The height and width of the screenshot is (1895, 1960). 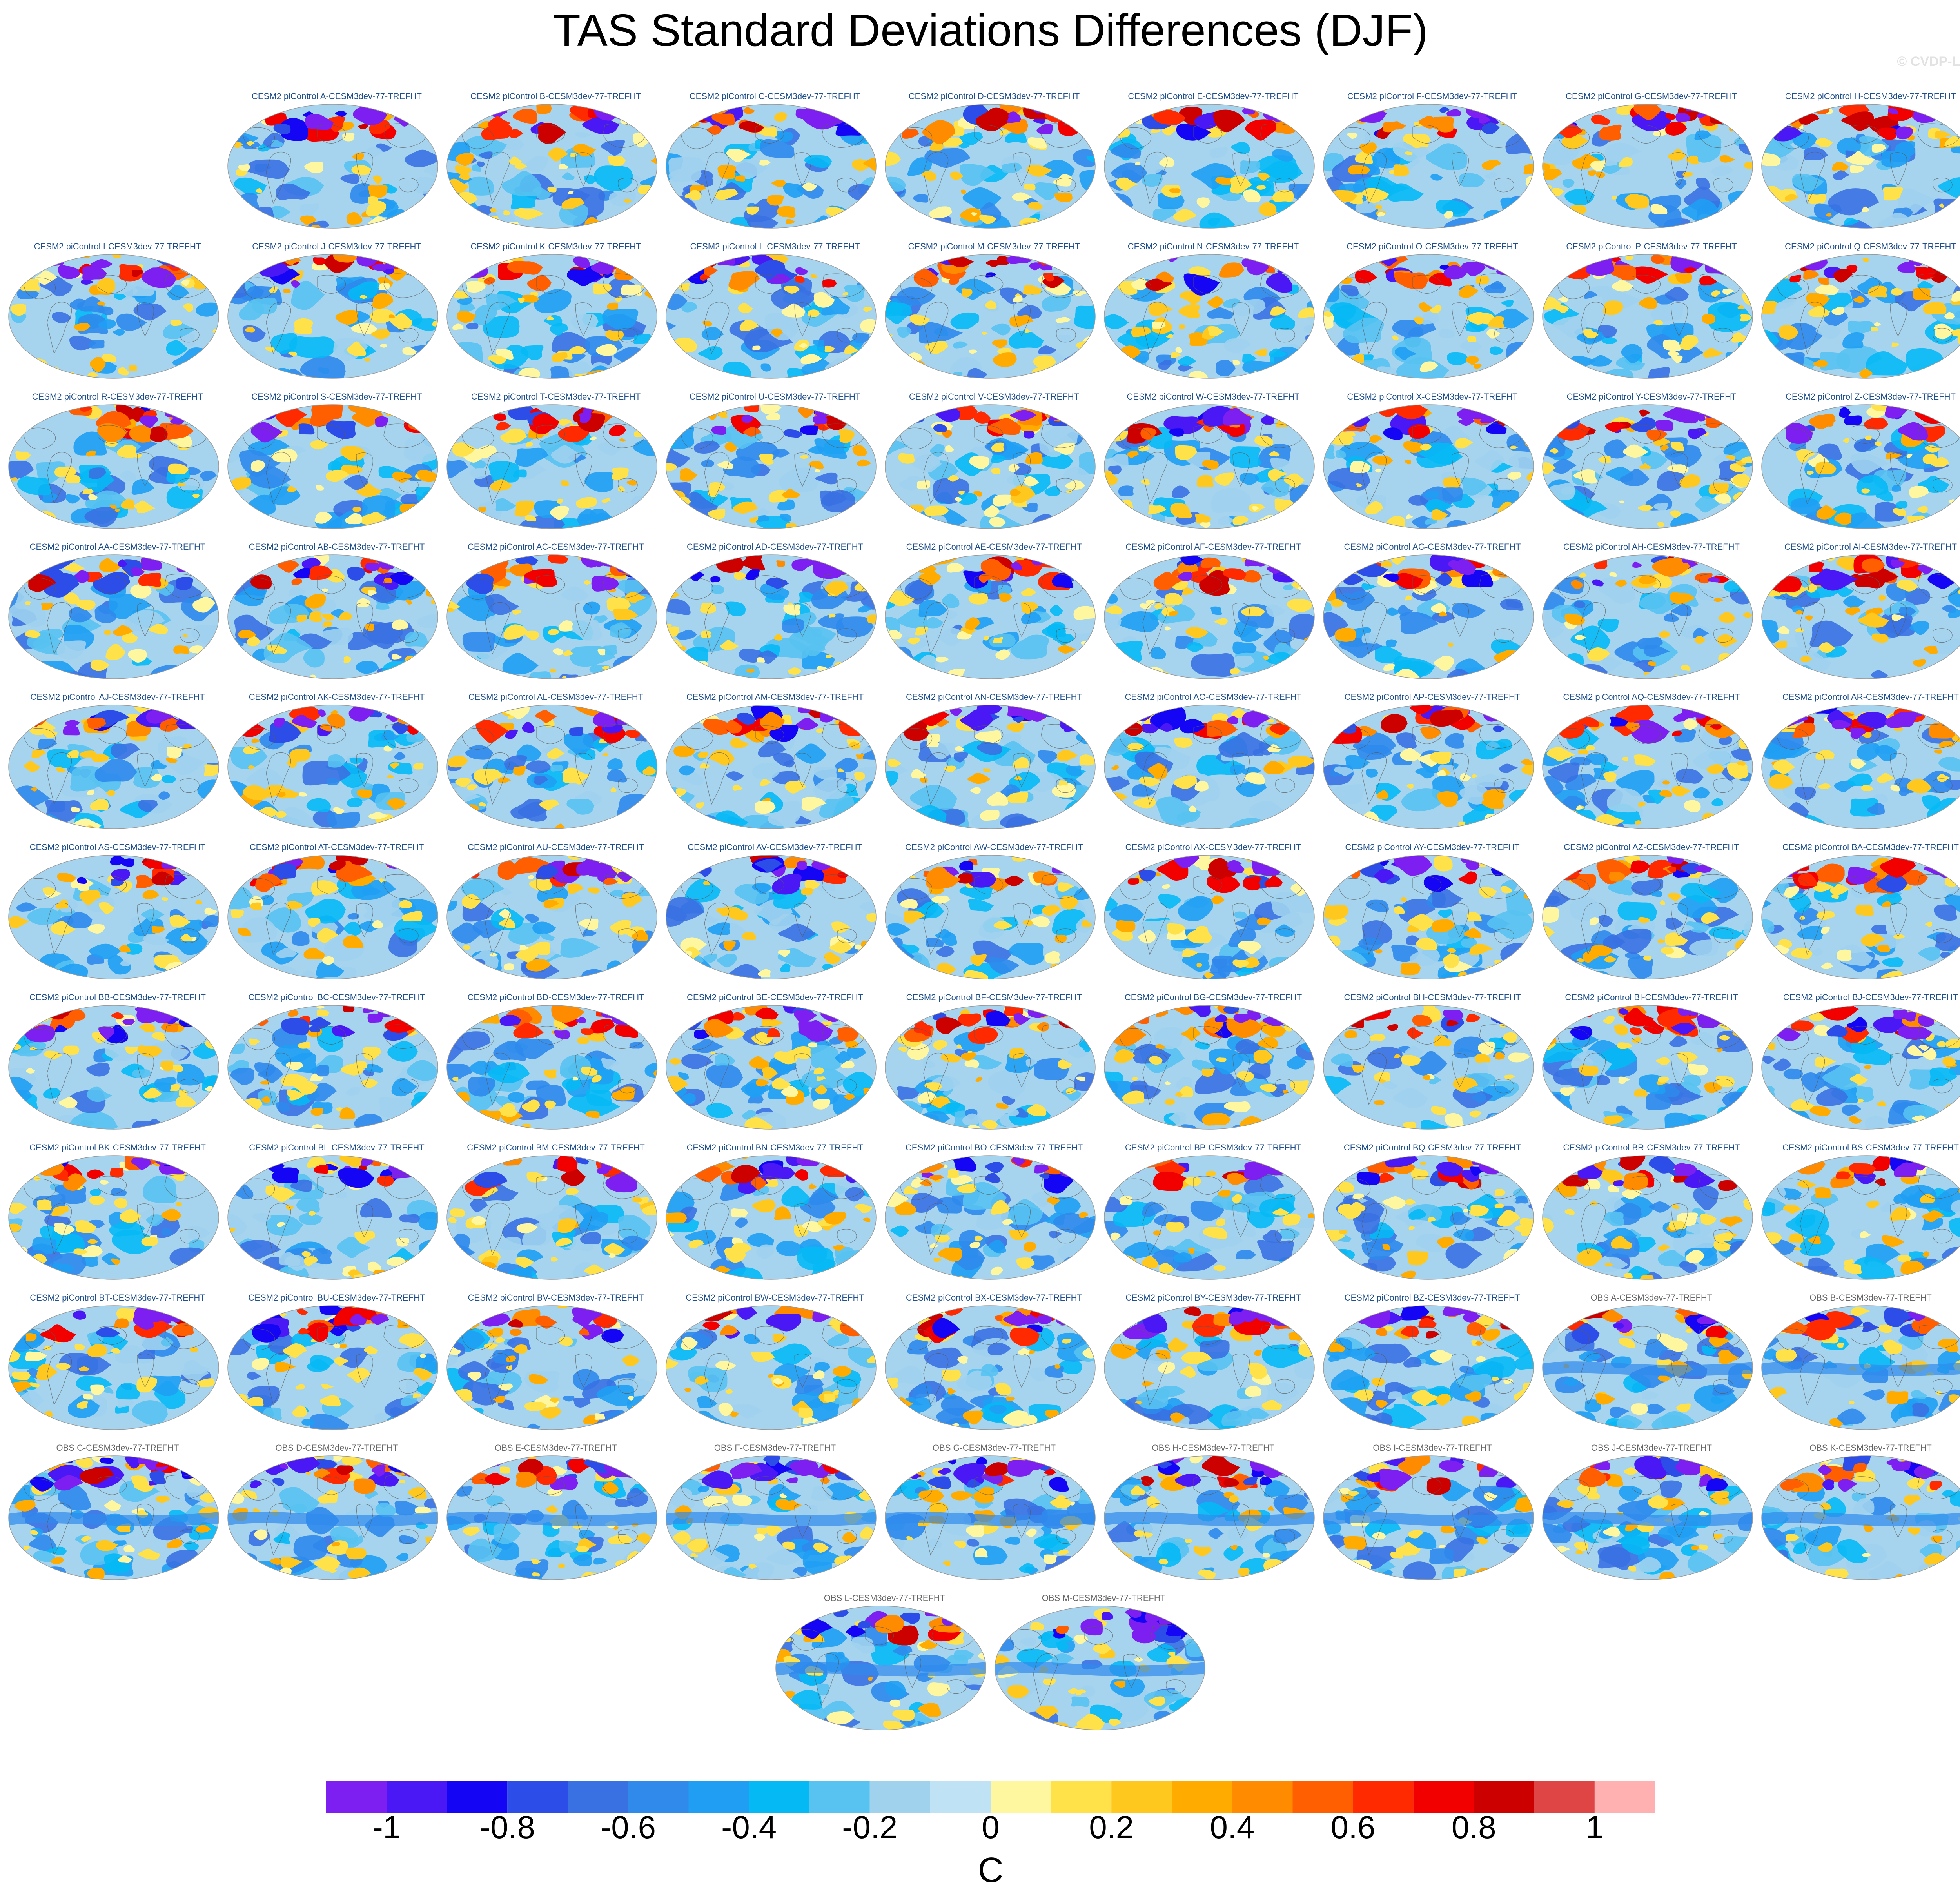 What do you see at coordinates (1651, 397) in the screenshot?
I see `panel-title: CESM2 piControl Y-CESM3dev-77-TREFHT` at bounding box center [1651, 397].